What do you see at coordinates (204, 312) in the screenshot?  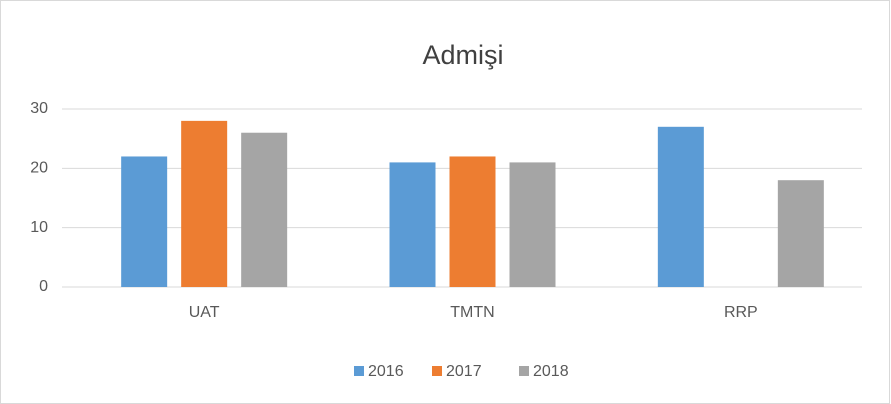 I see `x-tick-label: UAT` at bounding box center [204, 312].